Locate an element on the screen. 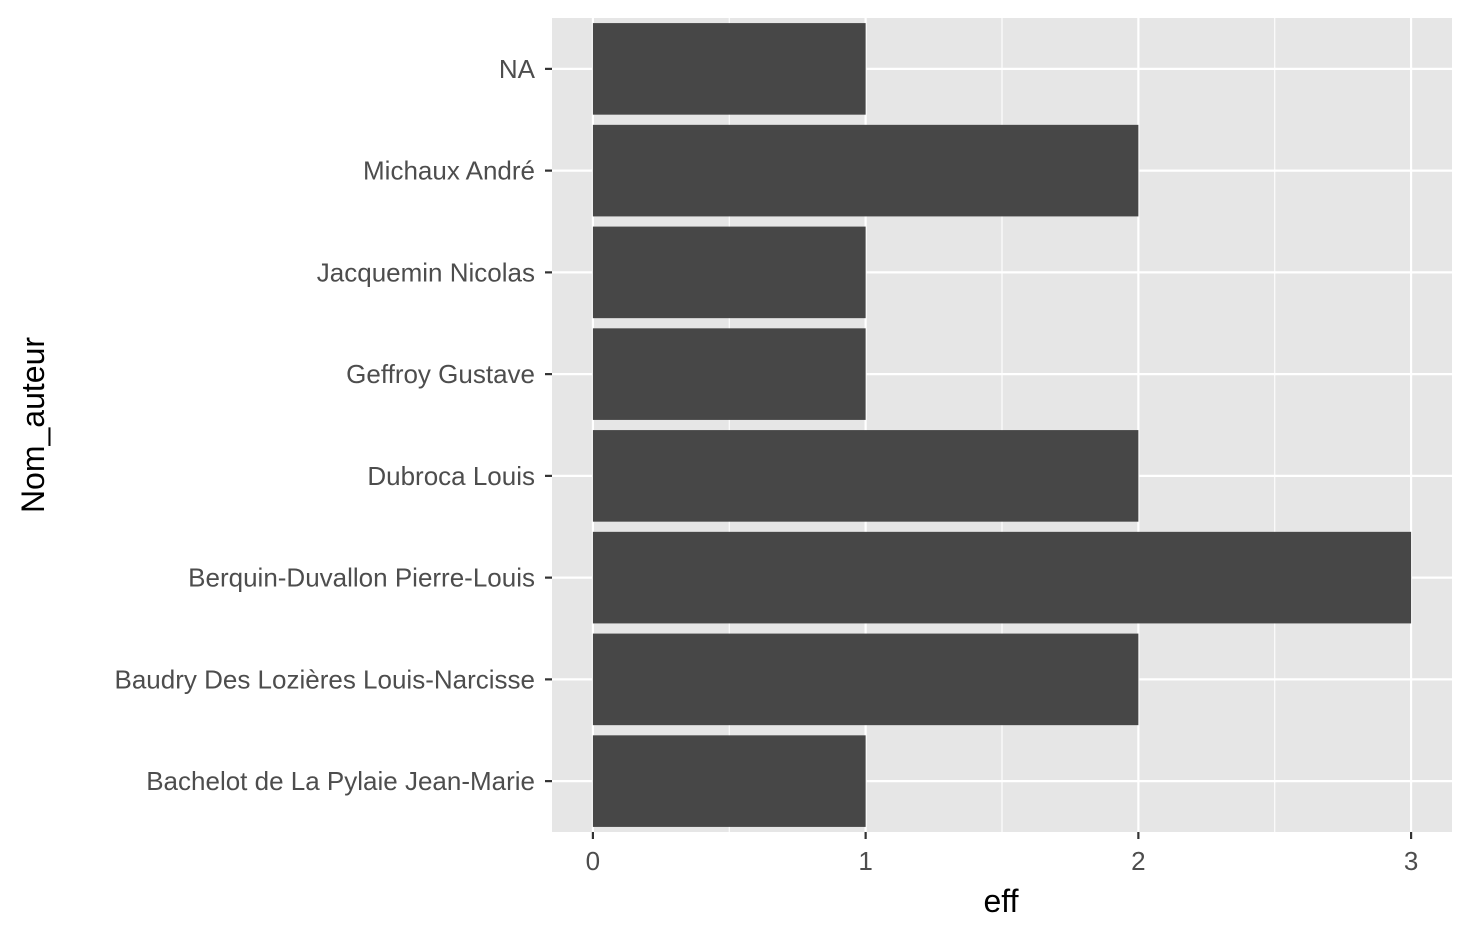 Image resolution: width=1470 pixels, height=942 pixels. x-tick-label: 0 is located at coordinates (593, 861).